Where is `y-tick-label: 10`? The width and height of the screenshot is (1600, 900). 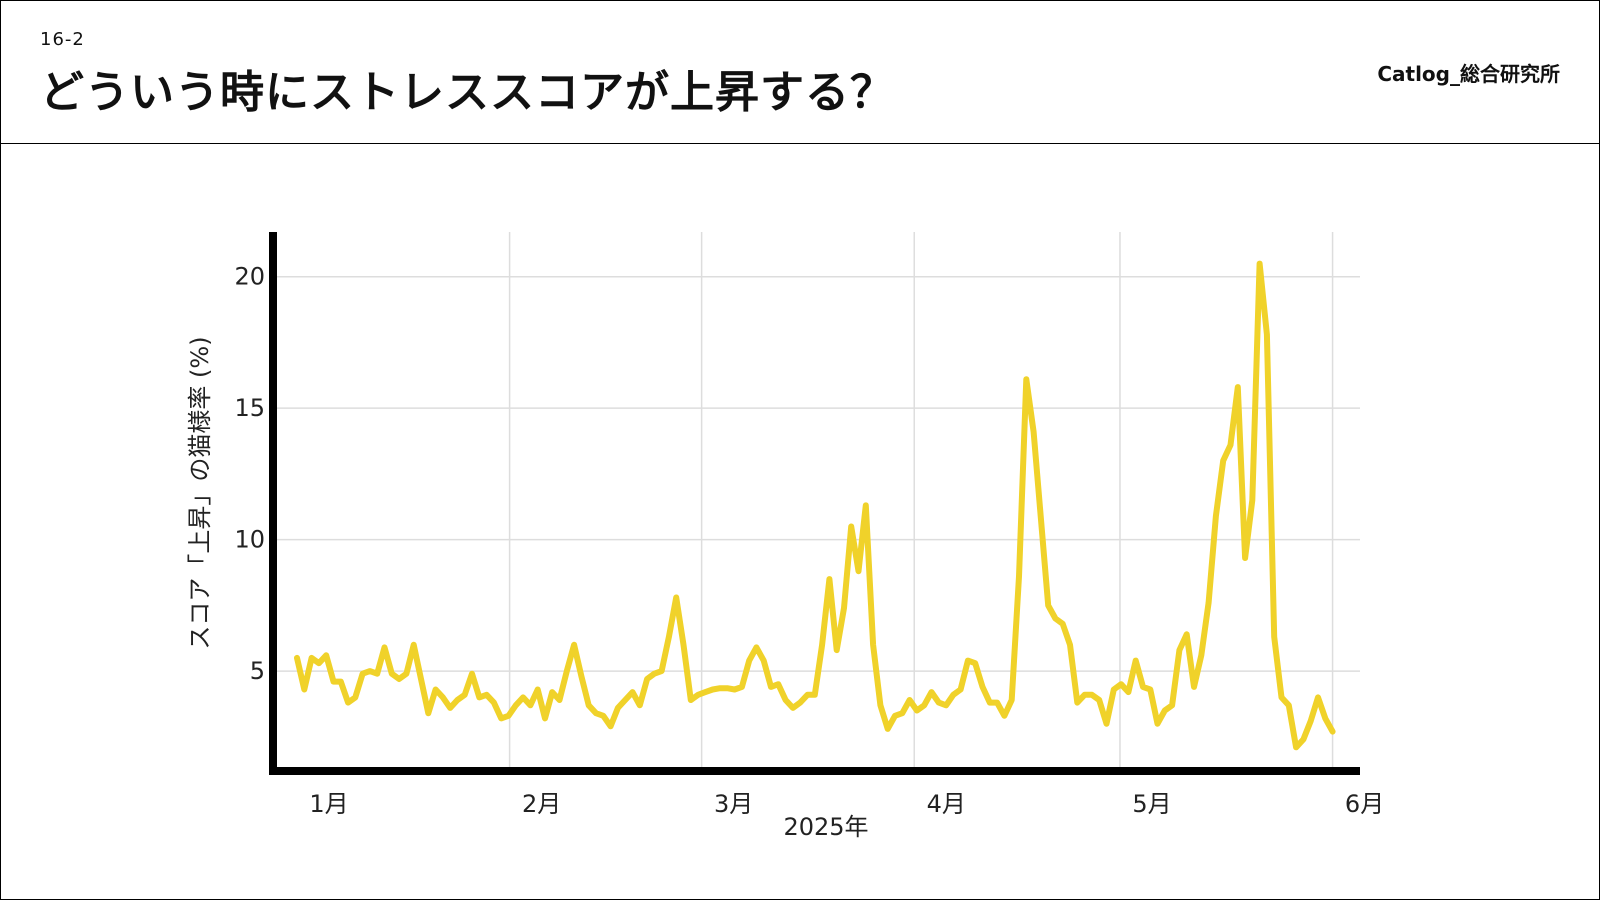
y-tick-label: 10 is located at coordinates (249, 540).